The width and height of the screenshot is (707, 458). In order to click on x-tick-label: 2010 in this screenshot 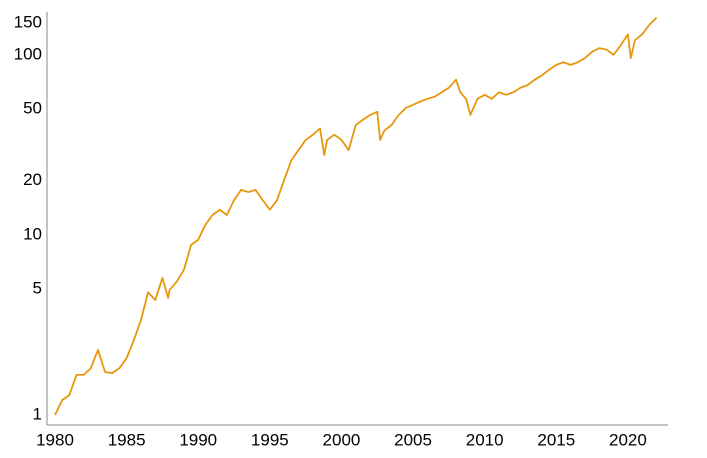, I will do `click(485, 439)`.